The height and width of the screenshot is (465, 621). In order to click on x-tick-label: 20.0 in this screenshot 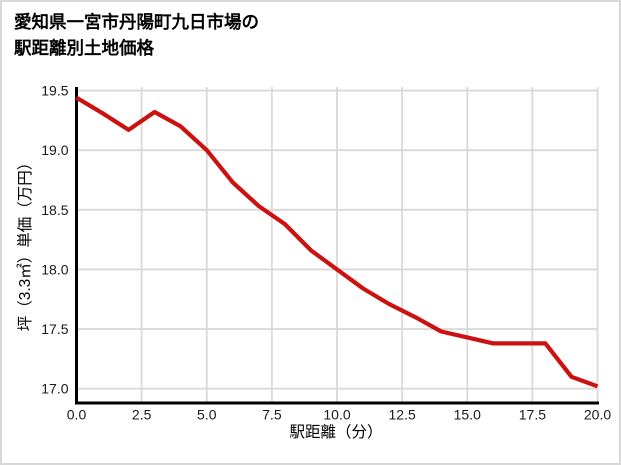, I will do `click(597, 415)`.